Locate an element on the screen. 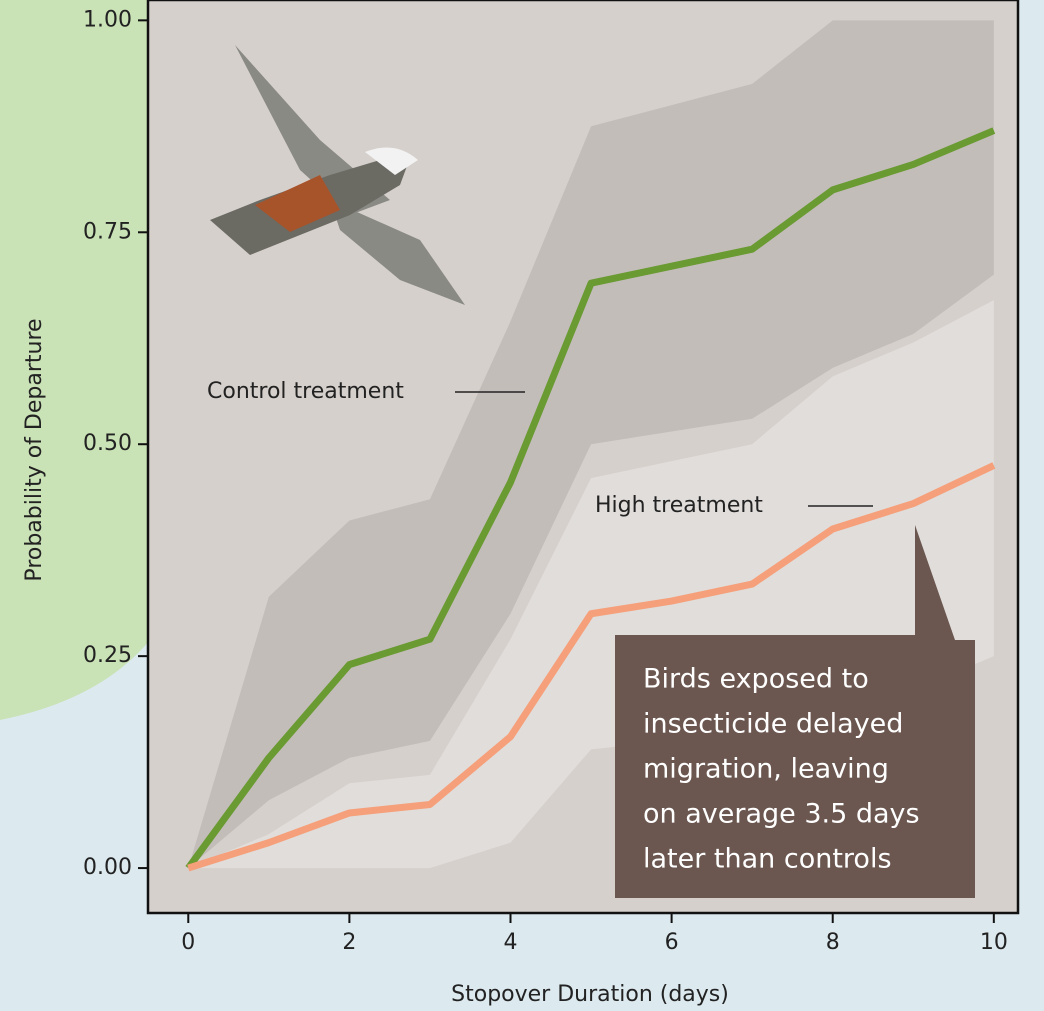  x-tick-label: 4 is located at coordinates (511, 942).